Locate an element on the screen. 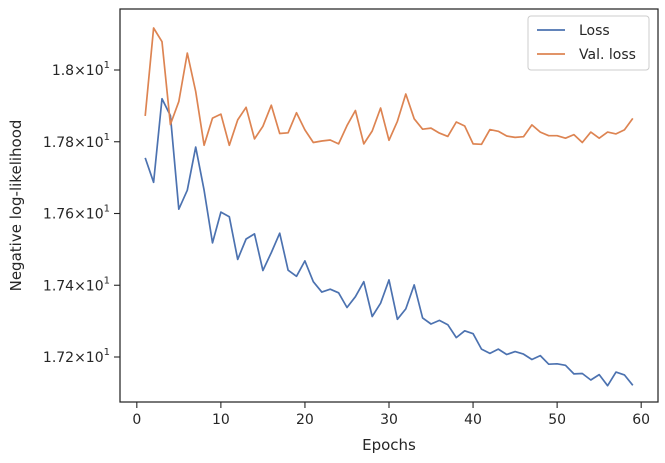  y-tick-label: 1.78×10¹ is located at coordinates (76, 141).